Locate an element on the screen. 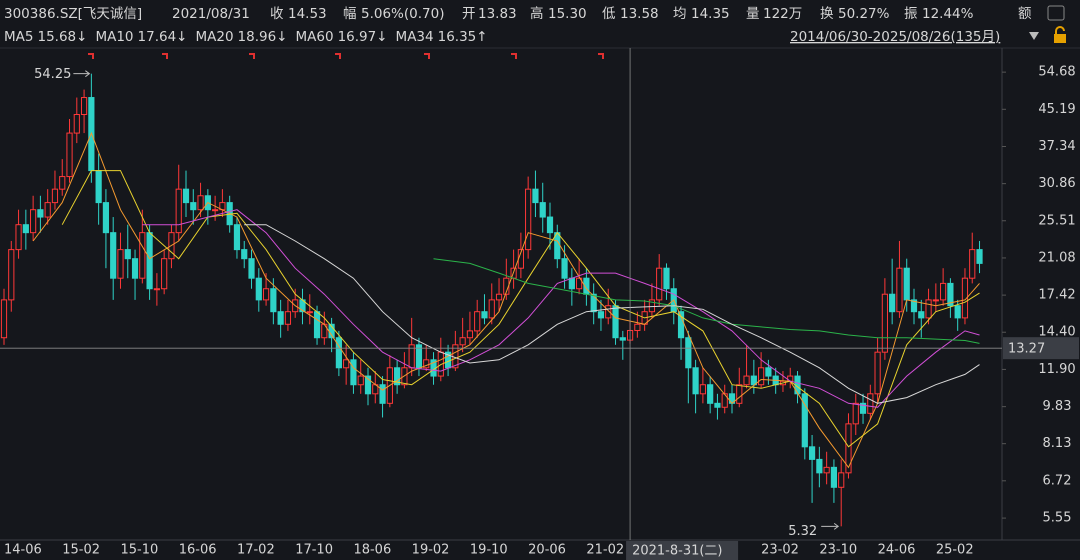 Image resolution: width=1080 pixels, height=560 pixels. x-tick-label: 19-10 is located at coordinates (489, 550).